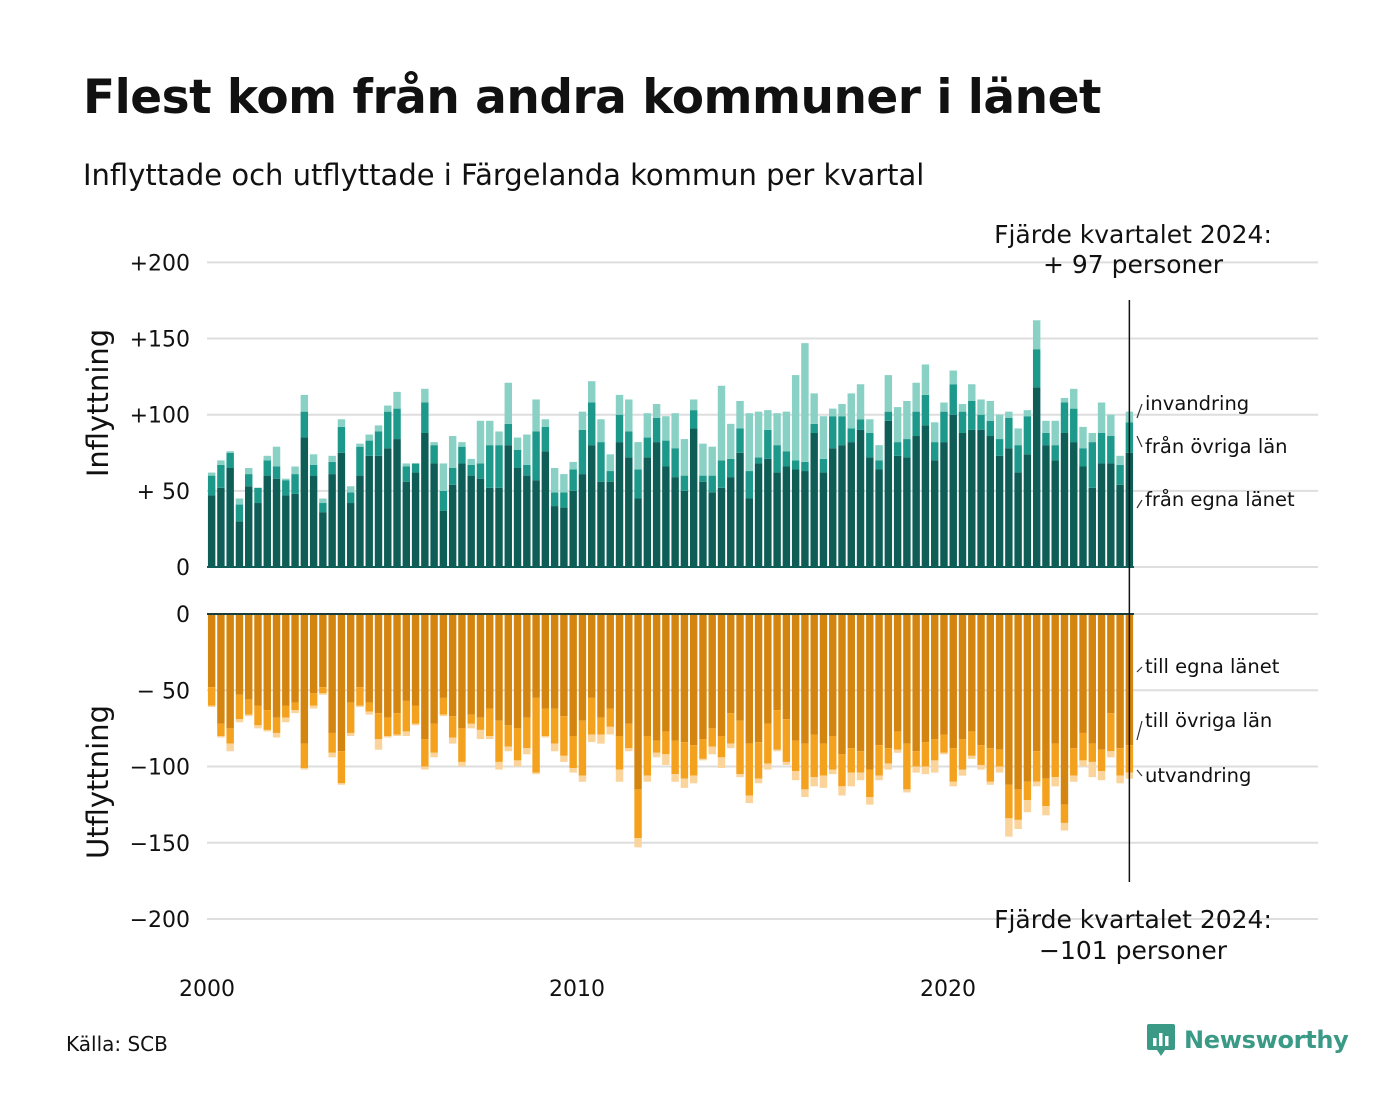 Image resolution: width=1400 pixels, height=1120 pixels. I want to click on annotation-bottom-line1: Fjärde kvartalet 2024:, so click(1133, 919).